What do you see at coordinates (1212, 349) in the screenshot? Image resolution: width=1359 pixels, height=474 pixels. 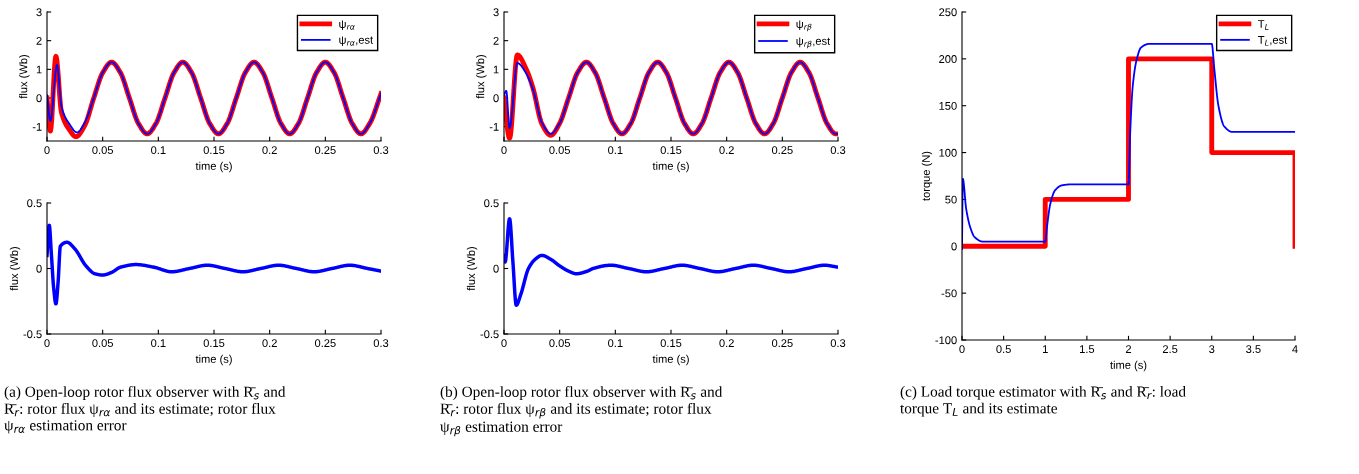 I see `x-tick-label: 3` at bounding box center [1212, 349].